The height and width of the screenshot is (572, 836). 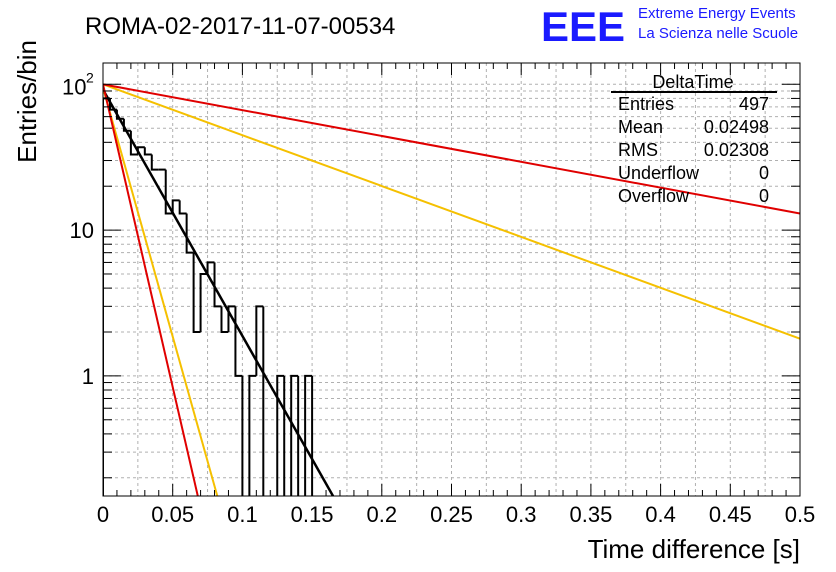 What do you see at coordinates (736, 150) in the screenshot?
I see `stats-value: 0.02308` at bounding box center [736, 150].